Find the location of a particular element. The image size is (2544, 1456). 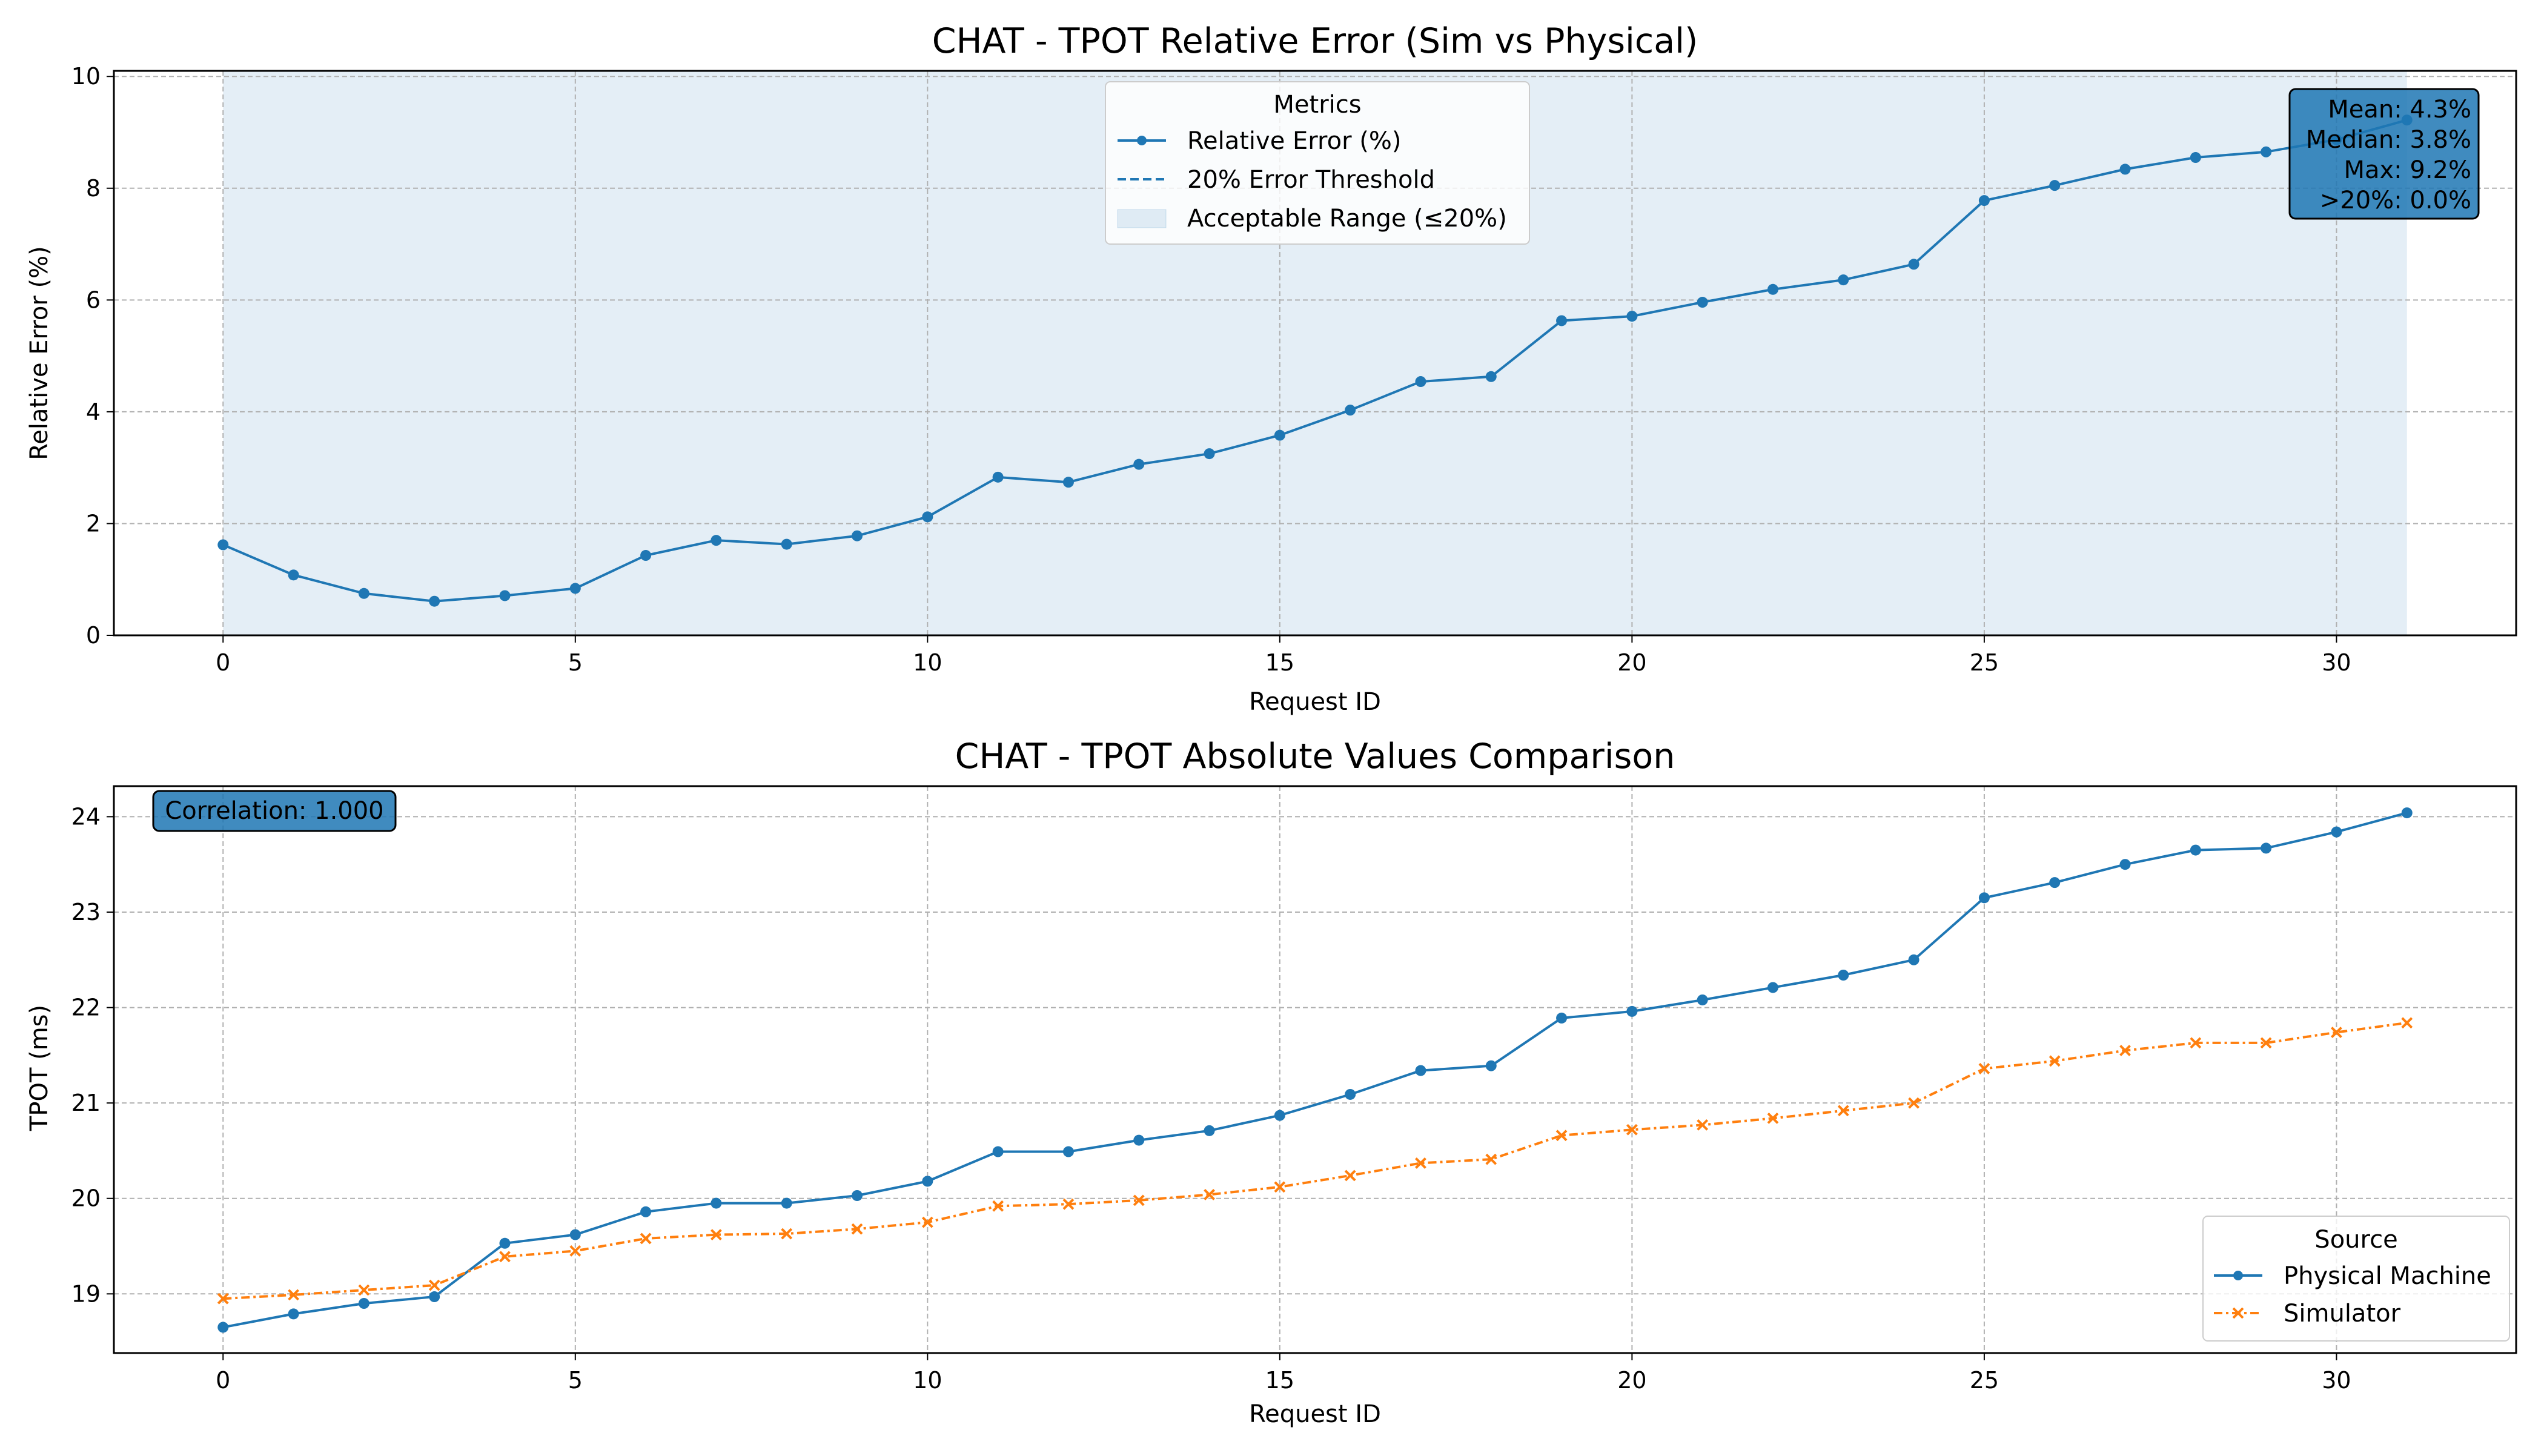

y-tick-label: 4 is located at coordinates (94, 412).